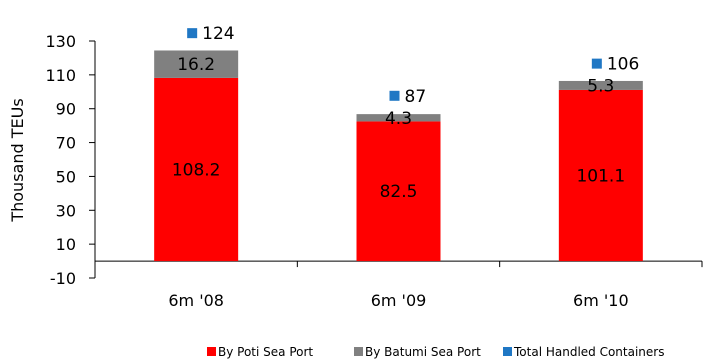 The image size is (715, 361). I want to click on y-axis-title: Thousand TEUs, so click(17, 160).